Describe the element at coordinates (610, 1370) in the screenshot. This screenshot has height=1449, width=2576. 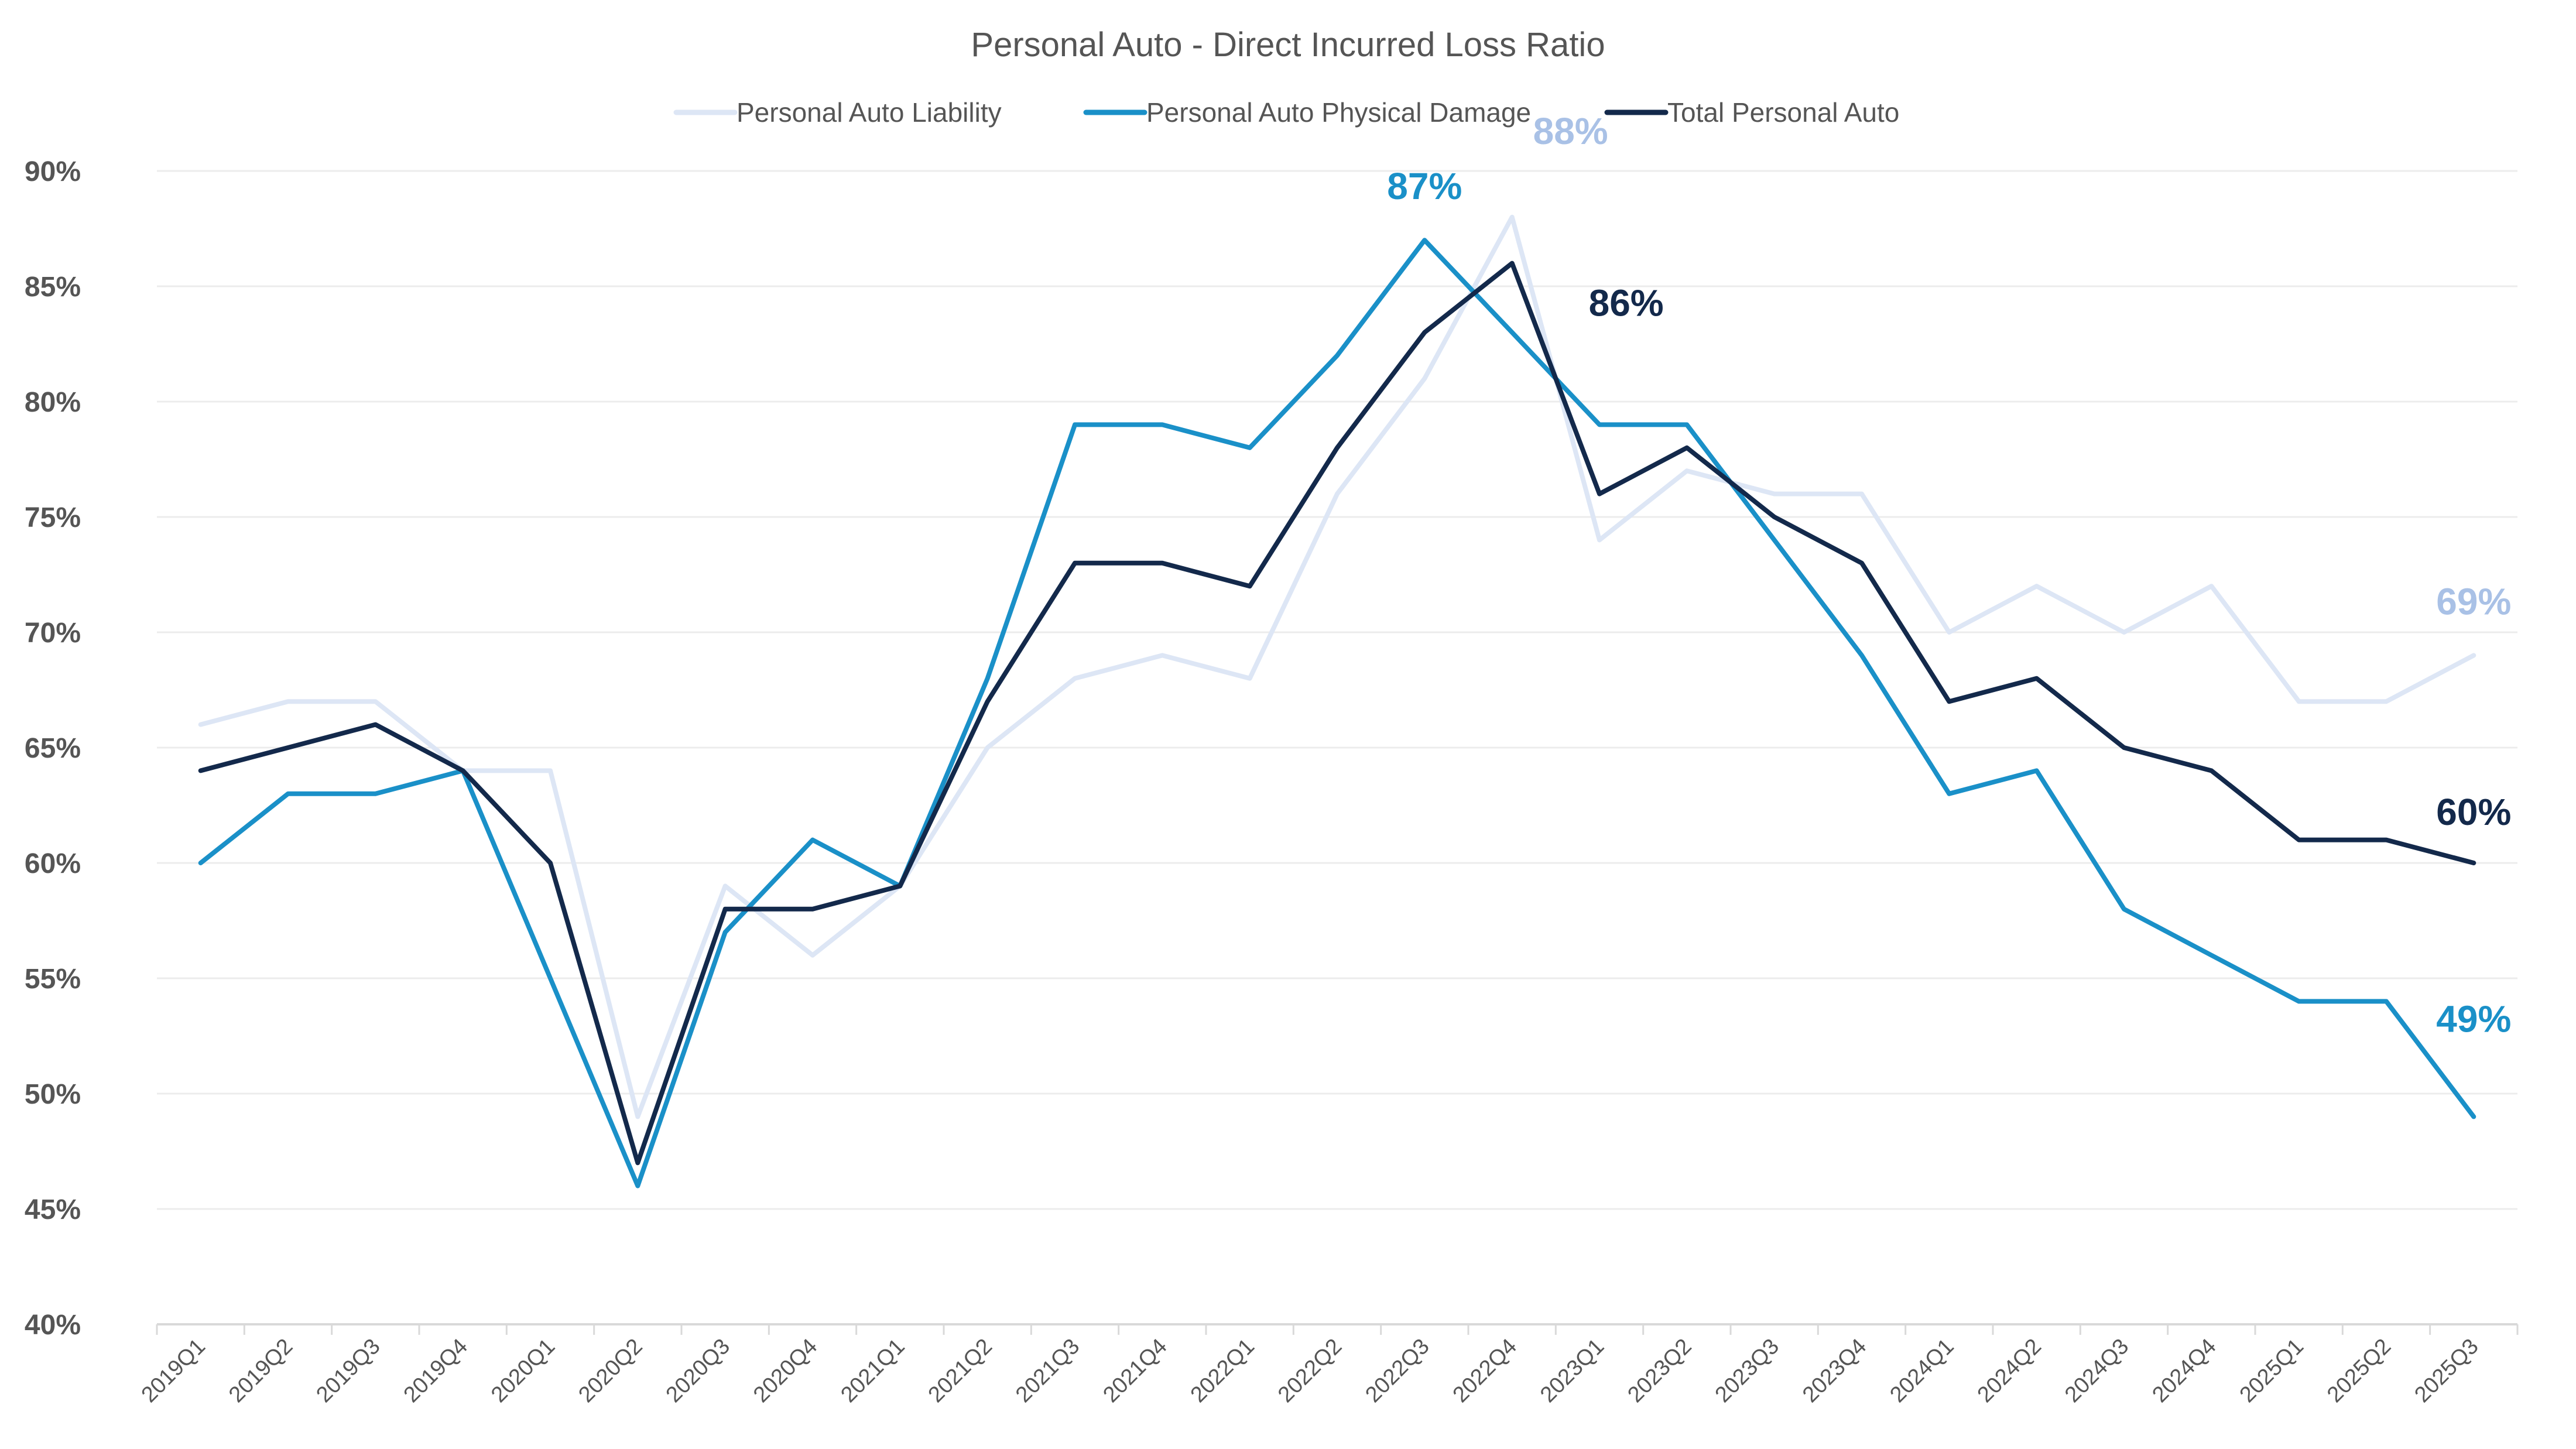
I see `x-tick-label: 2020Q2` at that location.